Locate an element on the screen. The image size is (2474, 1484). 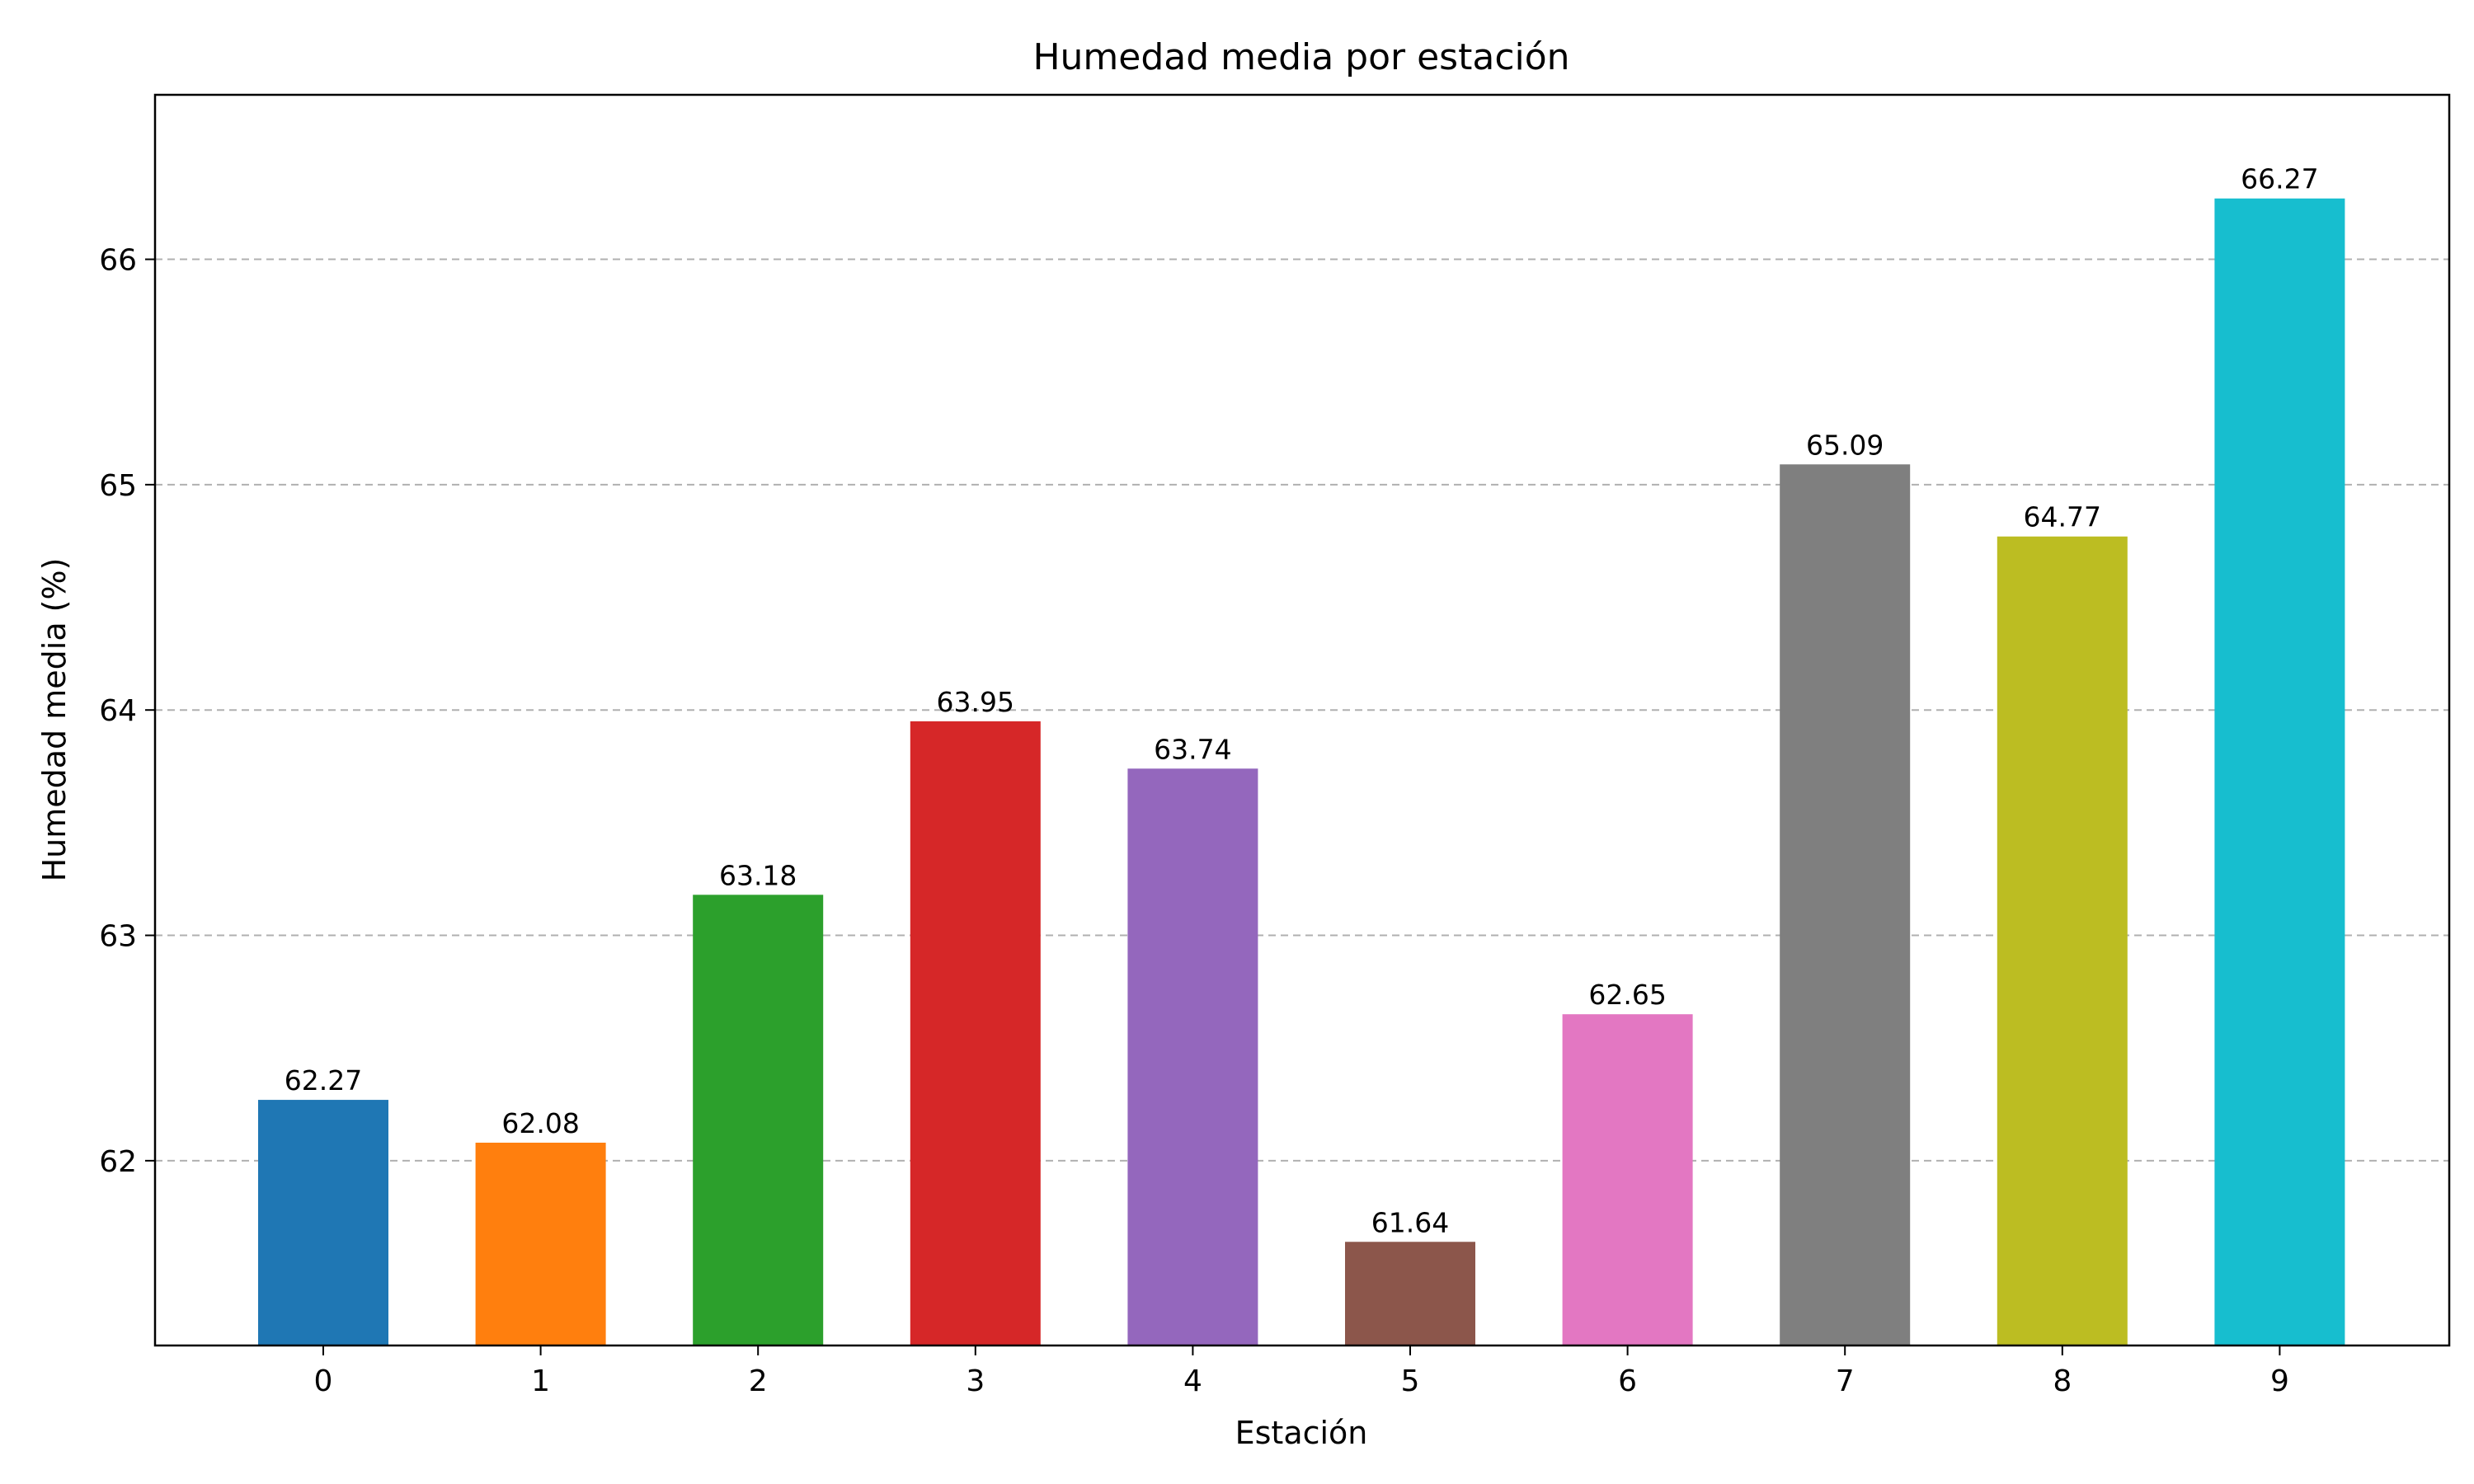
x-tick-label: 4 is located at coordinates (1192, 1381).